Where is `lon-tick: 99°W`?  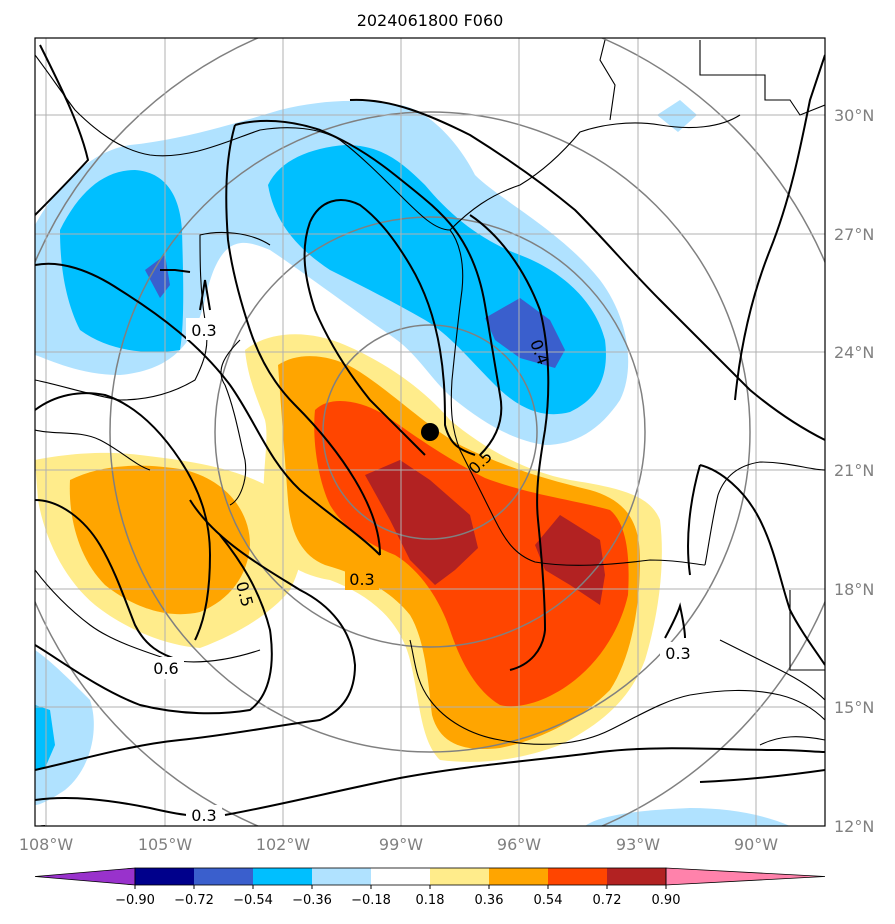
lon-tick: 99°W is located at coordinates (401, 844).